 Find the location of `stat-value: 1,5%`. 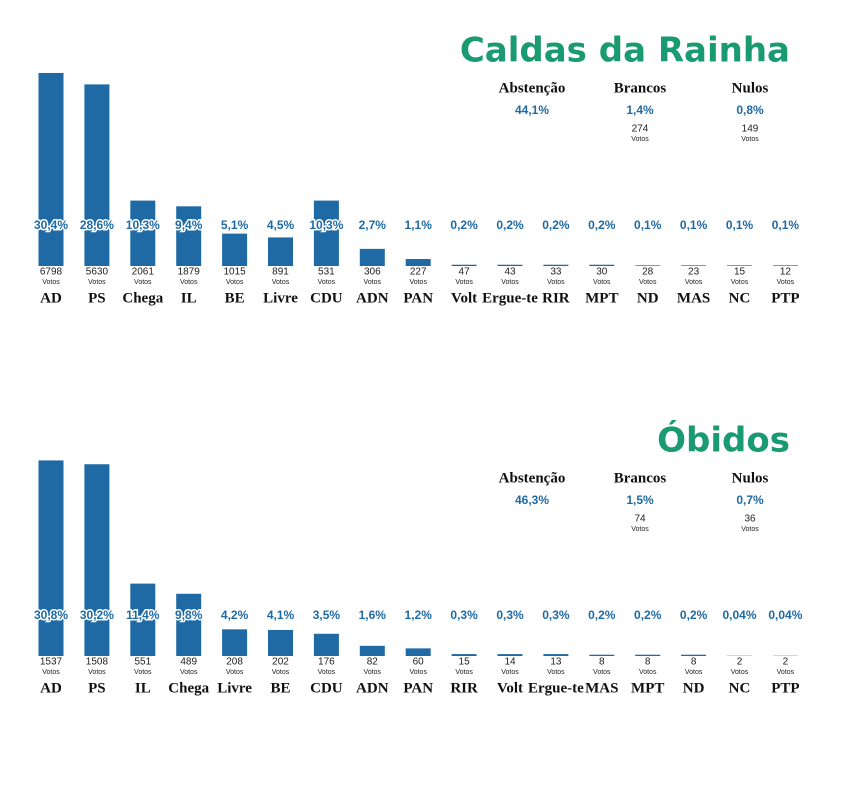

stat-value: 1,5% is located at coordinates (640, 500).